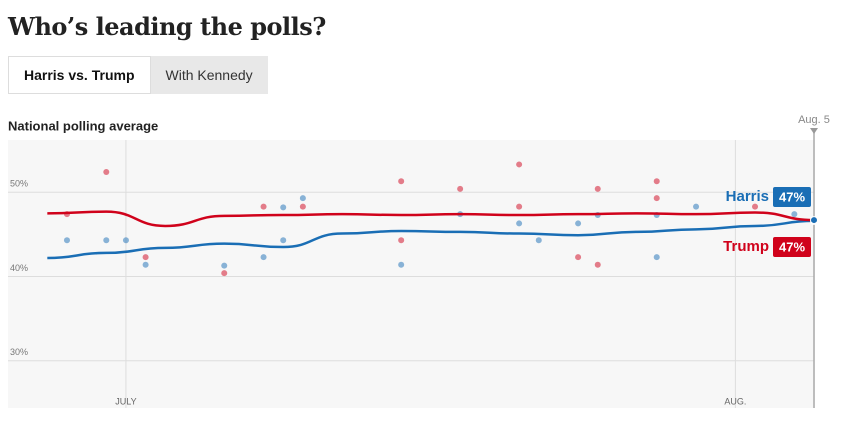  What do you see at coordinates (83, 125) in the screenshot?
I see `chart-title: National polling average` at bounding box center [83, 125].